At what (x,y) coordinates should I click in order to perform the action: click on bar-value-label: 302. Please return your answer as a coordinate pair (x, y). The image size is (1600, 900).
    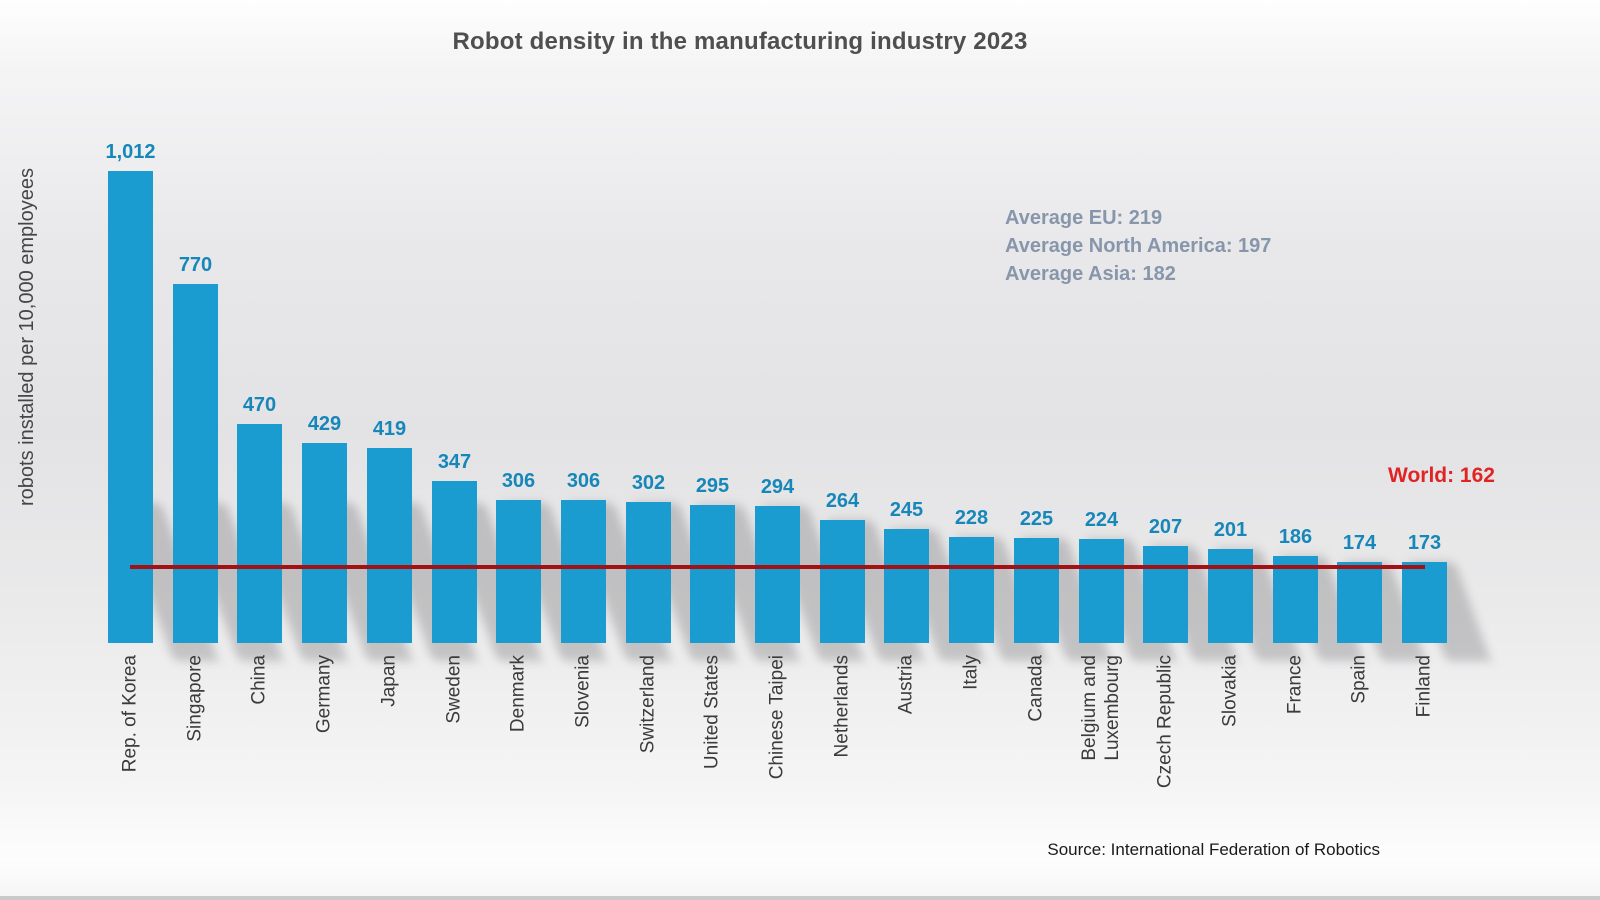
    Looking at the image, I should click on (648, 483).